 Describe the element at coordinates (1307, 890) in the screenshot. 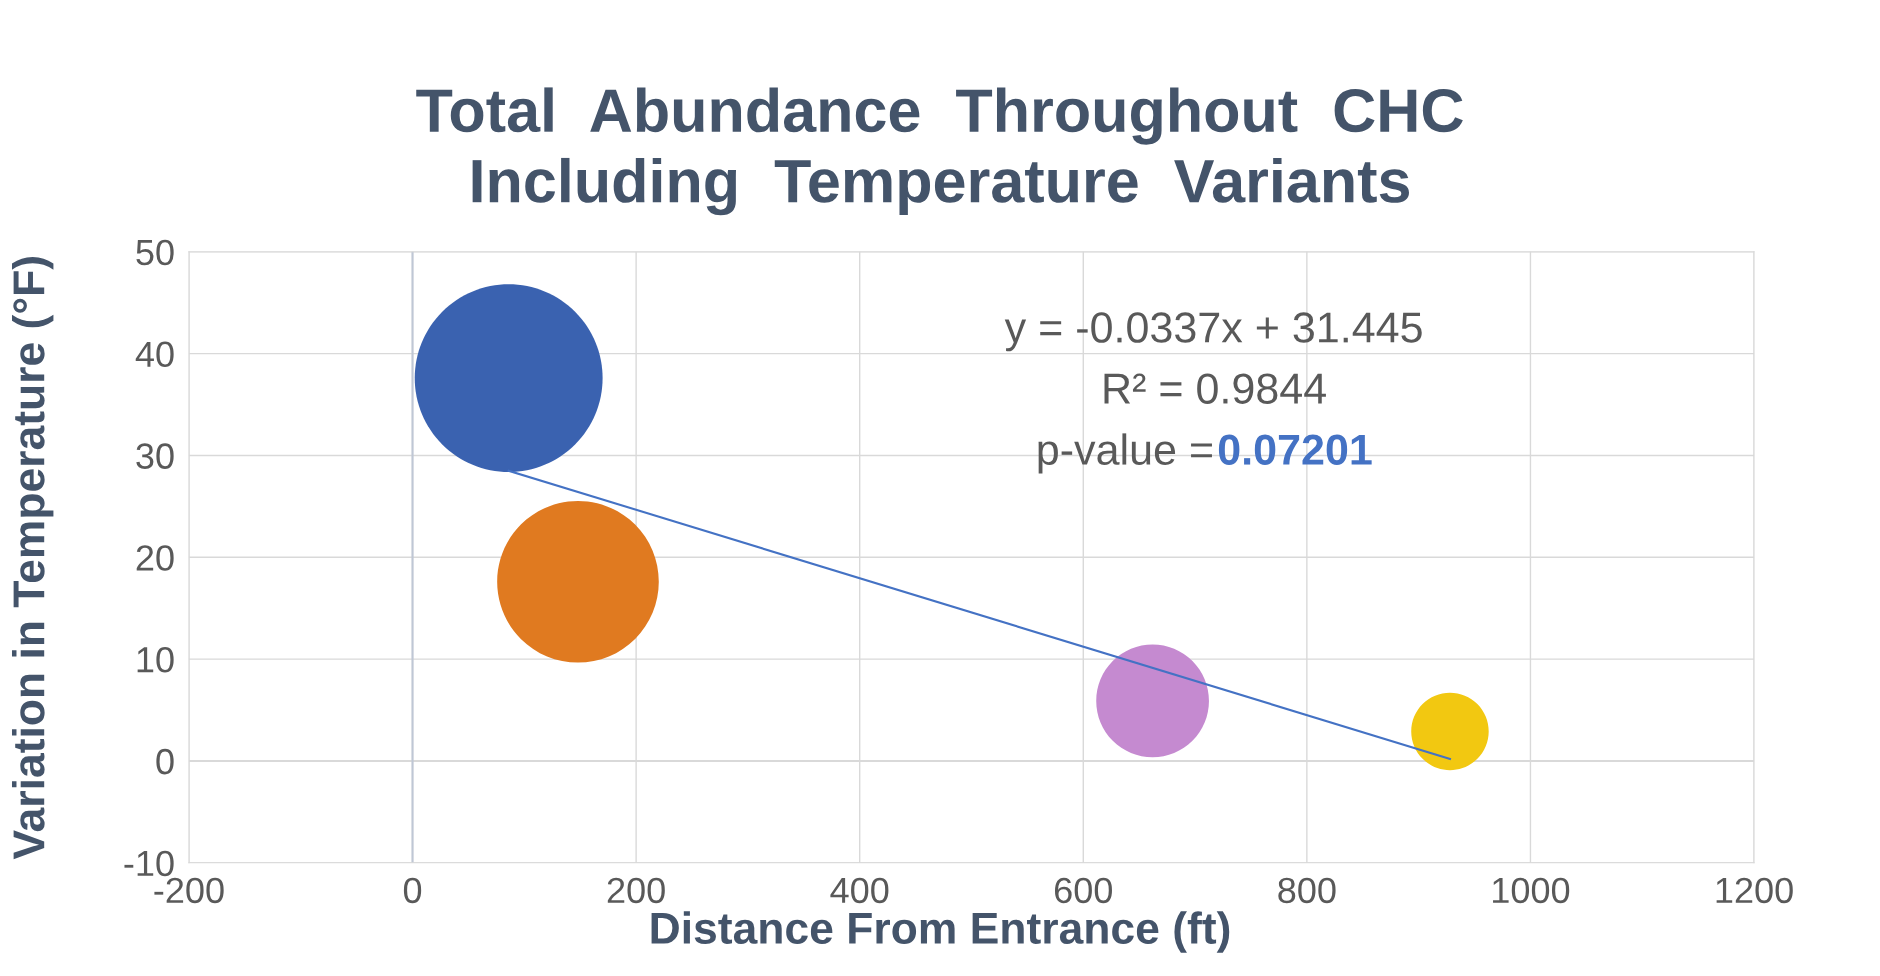

I see `x-tick-label: 800` at that location.